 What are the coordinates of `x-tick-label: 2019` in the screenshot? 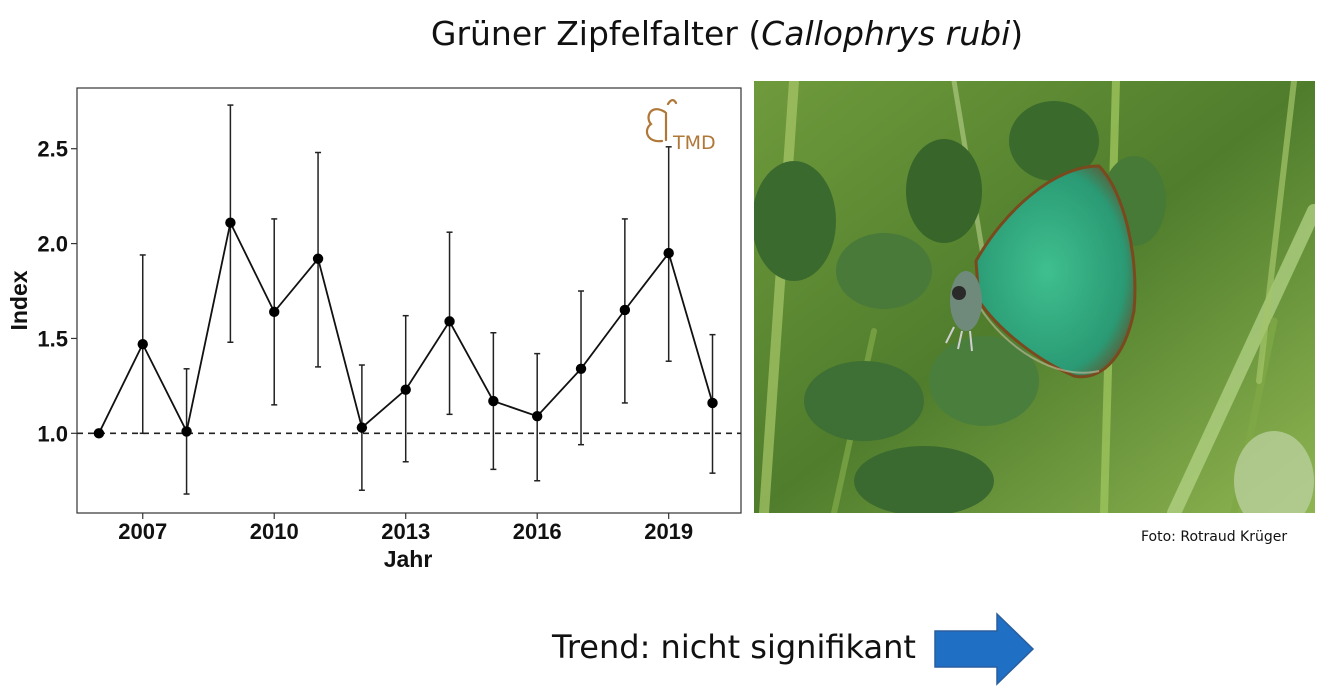 It's located at (668, 531).